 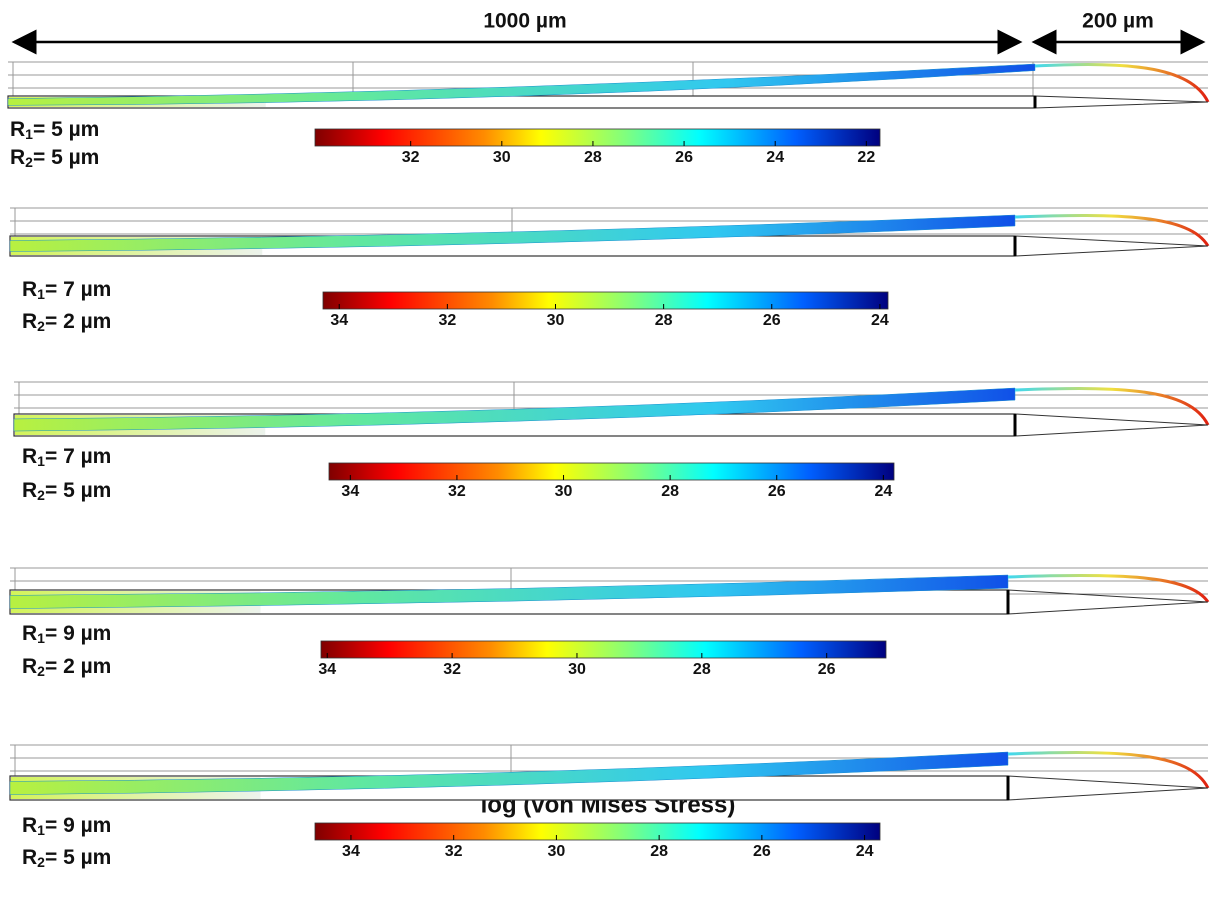 I want to click on tip-label: 200 µm, so click(x=1118, y=21).